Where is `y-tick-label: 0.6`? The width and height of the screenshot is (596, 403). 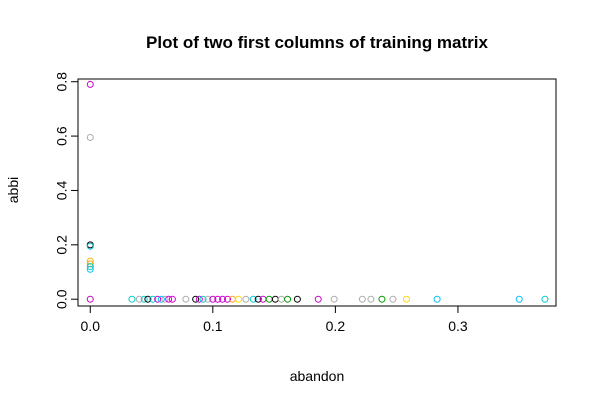
y-tick-label: 0.6 is located at coordinates (62, 136).